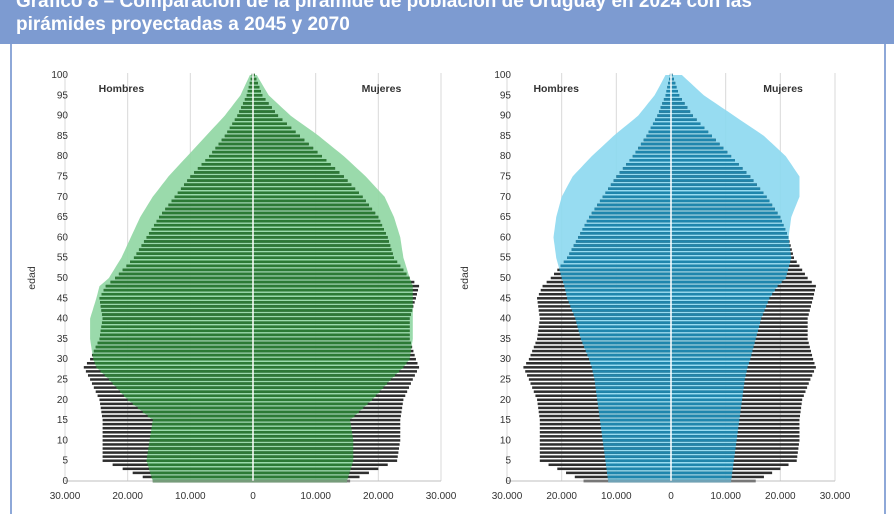 The width and height of the screenshot is (894, 514). What do you see at coordinates (253, 496) in the screenshot?
I see `x-tick-label: 0` at bounding box center [253, 496].